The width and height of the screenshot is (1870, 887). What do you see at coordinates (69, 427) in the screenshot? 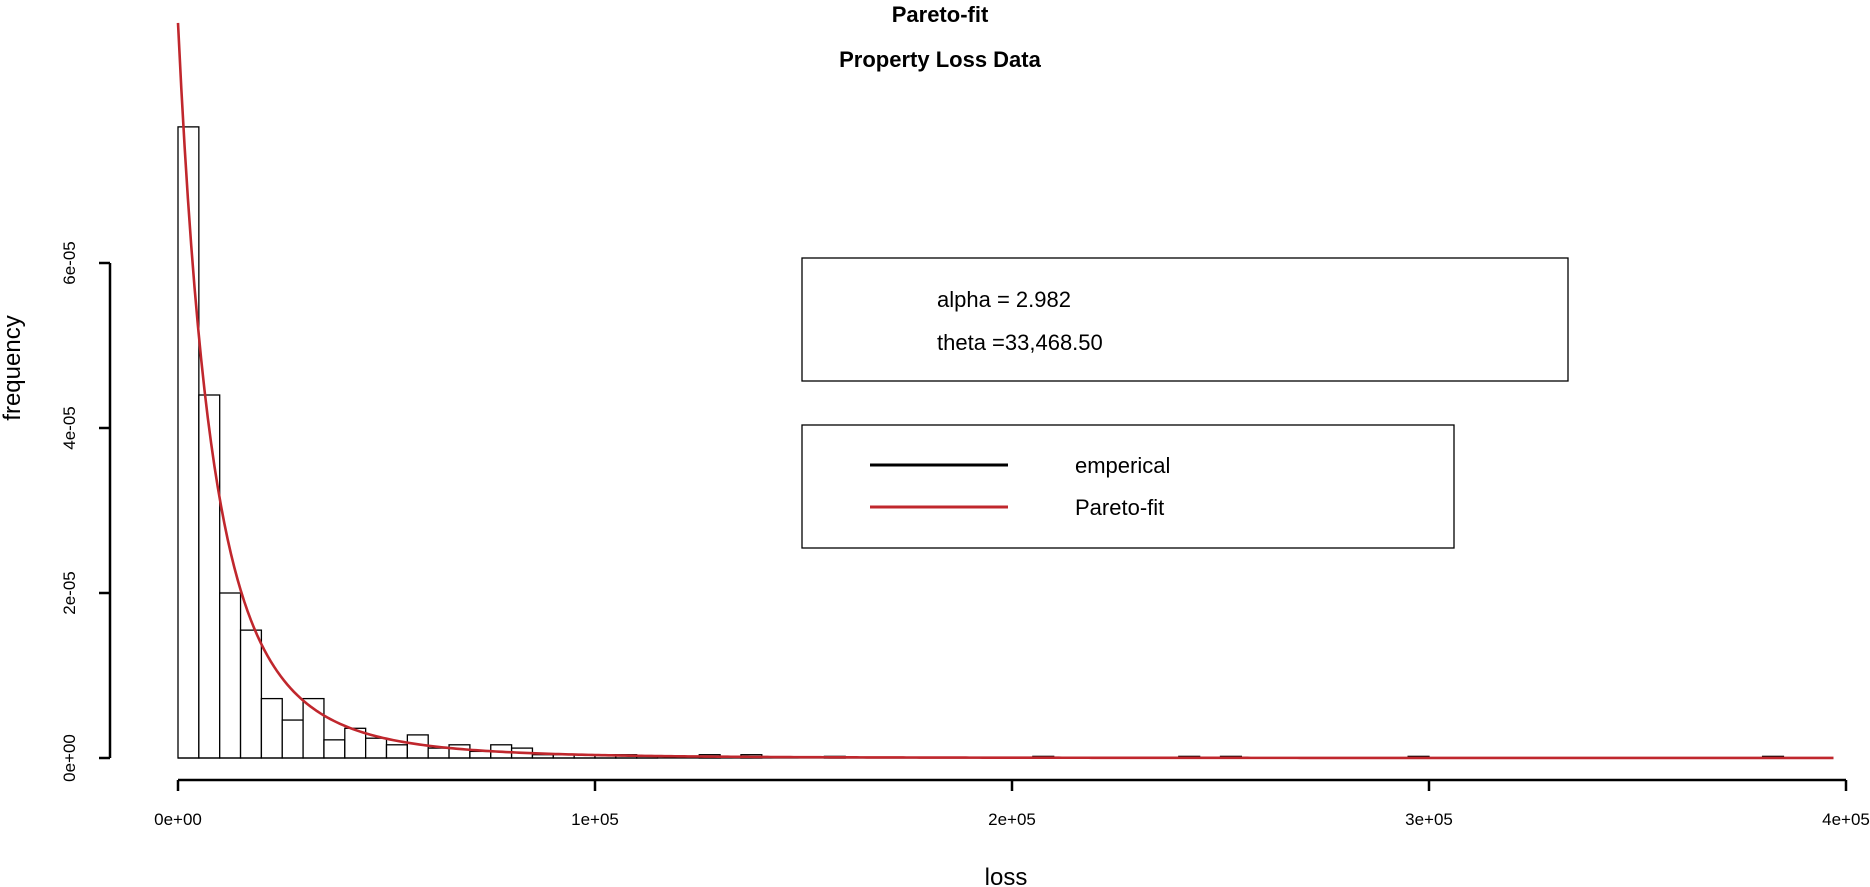
I see `y-tick-label-2: 4e-05` at bounding box center [69, 427].